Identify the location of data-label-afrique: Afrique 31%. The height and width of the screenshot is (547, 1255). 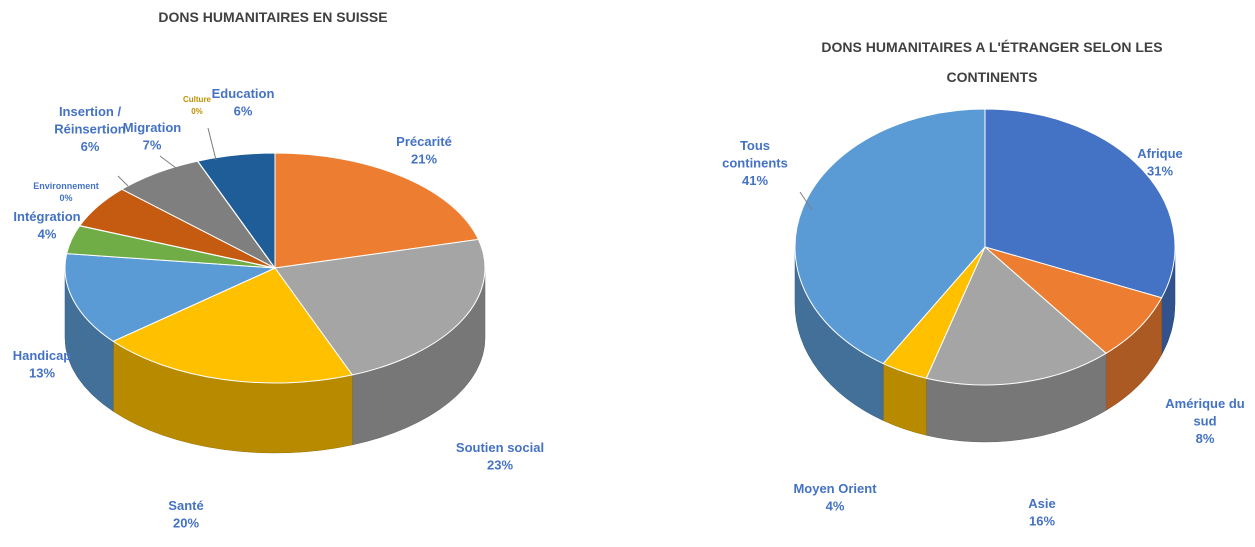
(1160, 162).